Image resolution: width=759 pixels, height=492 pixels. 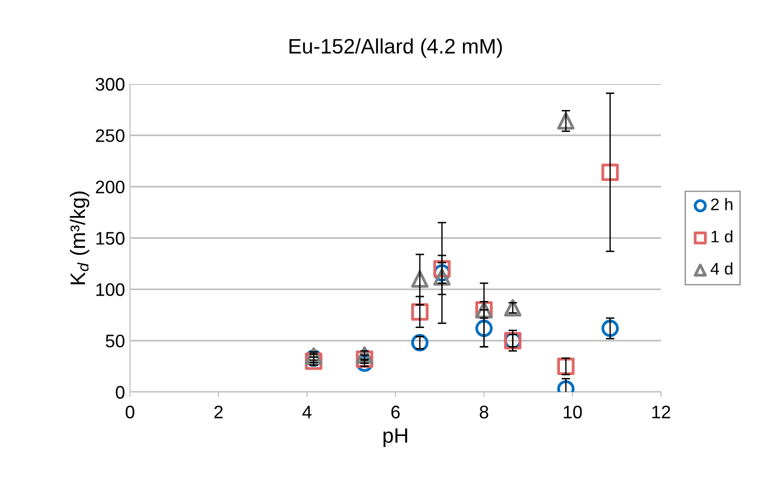 I want to click on legend-label: 4 d, so click(x=721, y=268).